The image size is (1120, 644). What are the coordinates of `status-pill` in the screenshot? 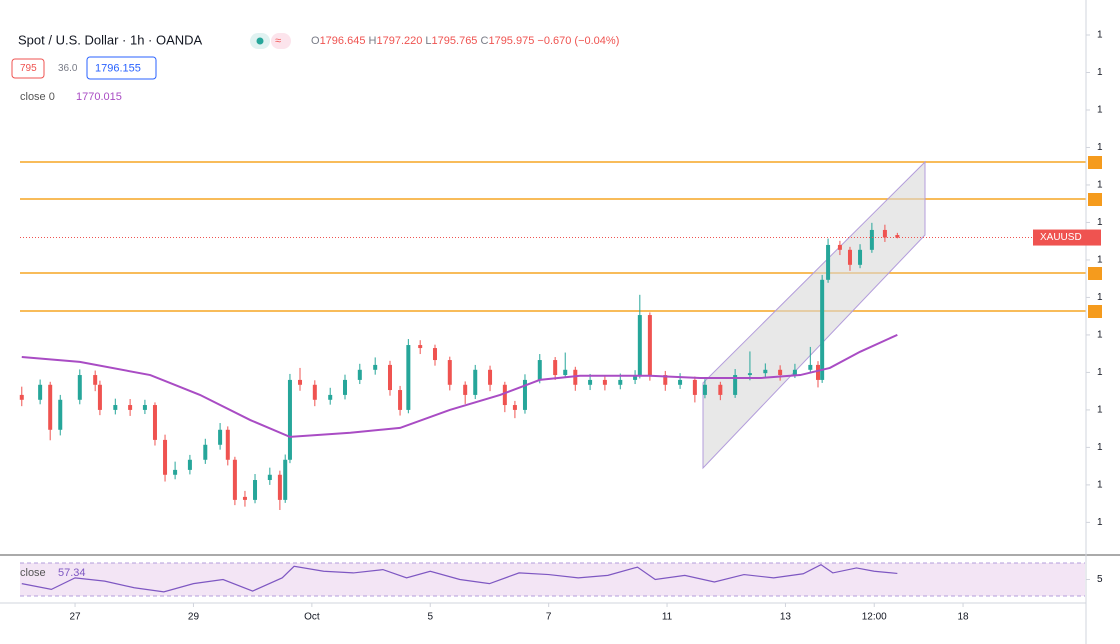 It's located at (281, 41).